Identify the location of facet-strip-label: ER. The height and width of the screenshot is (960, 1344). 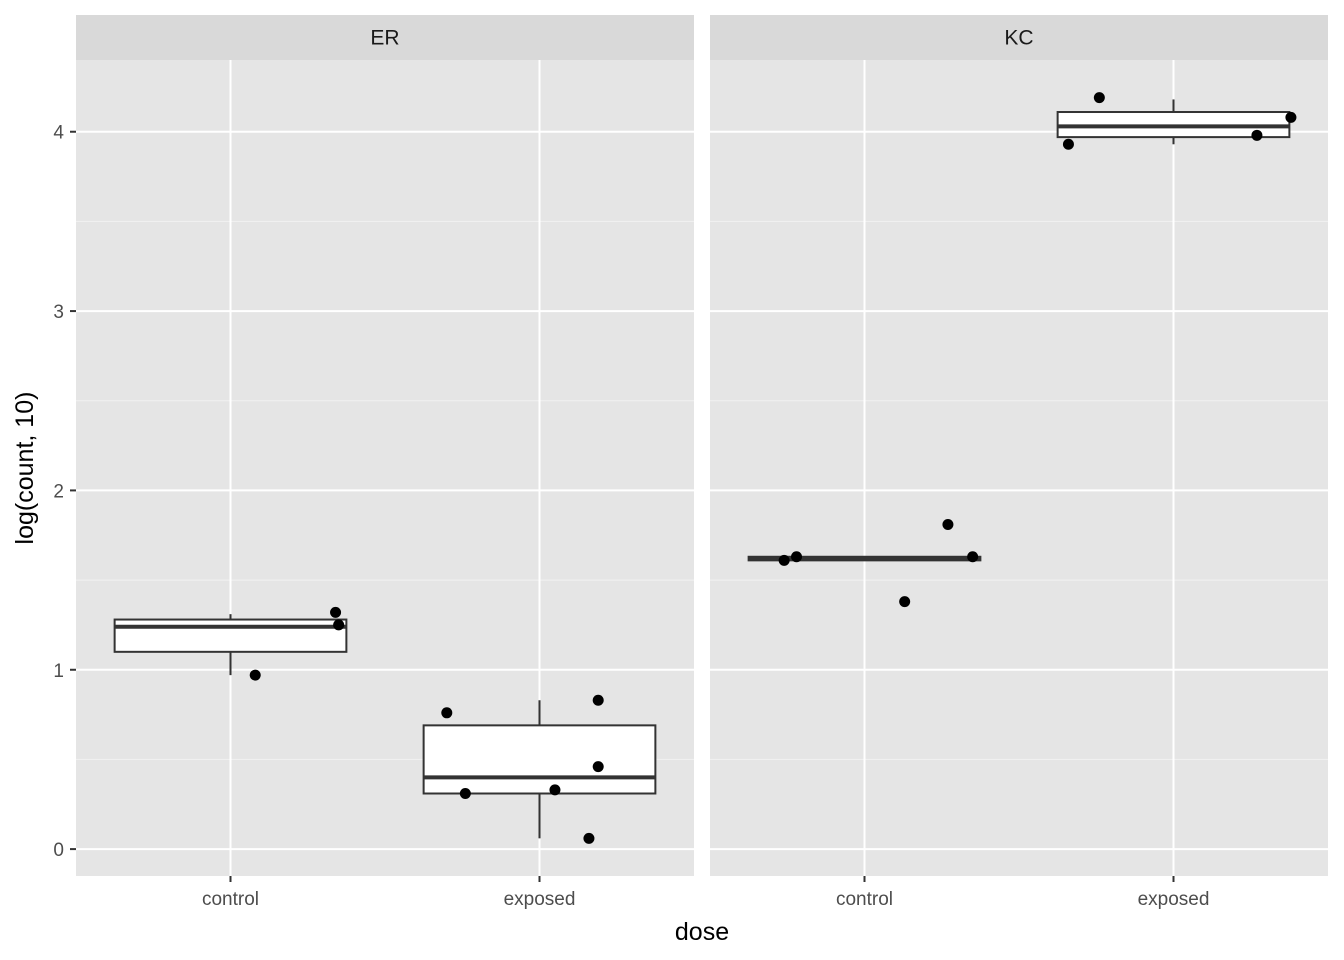
(384, 38).